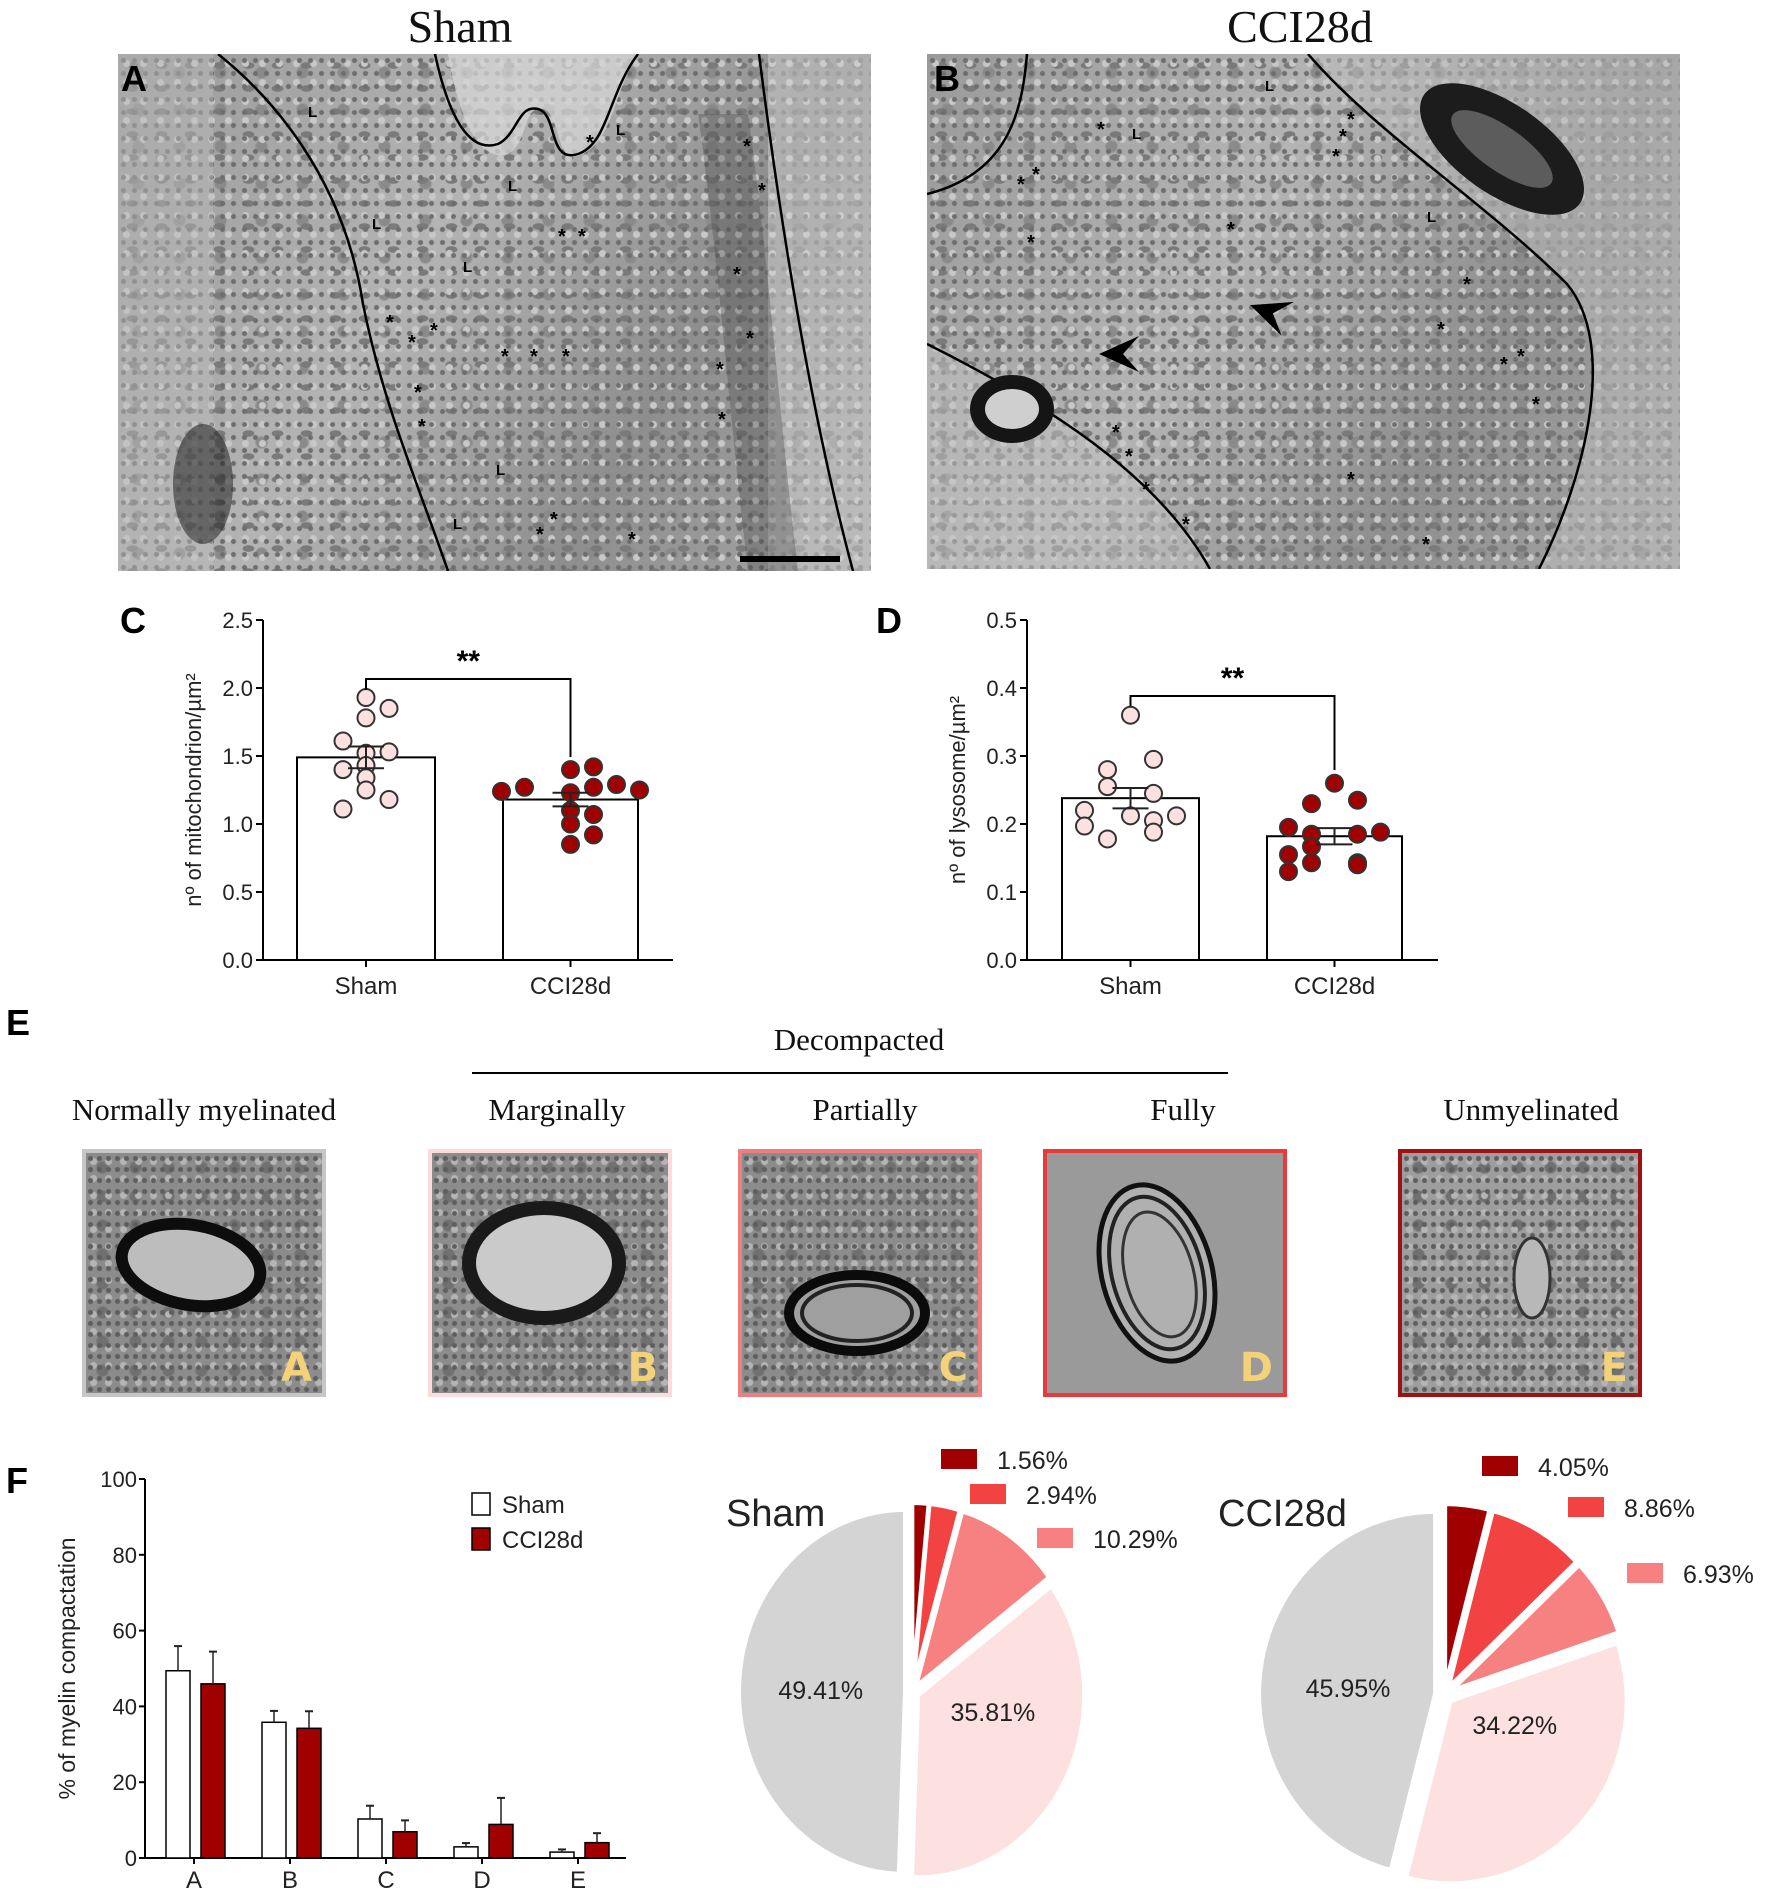 Image resolution: width=1772 pixels, height=1893 pixels. What do you see at coordinates (1183, 1109) in the screenshot?
I see `category-title: Fully` at bounding box center [1183, 1109].